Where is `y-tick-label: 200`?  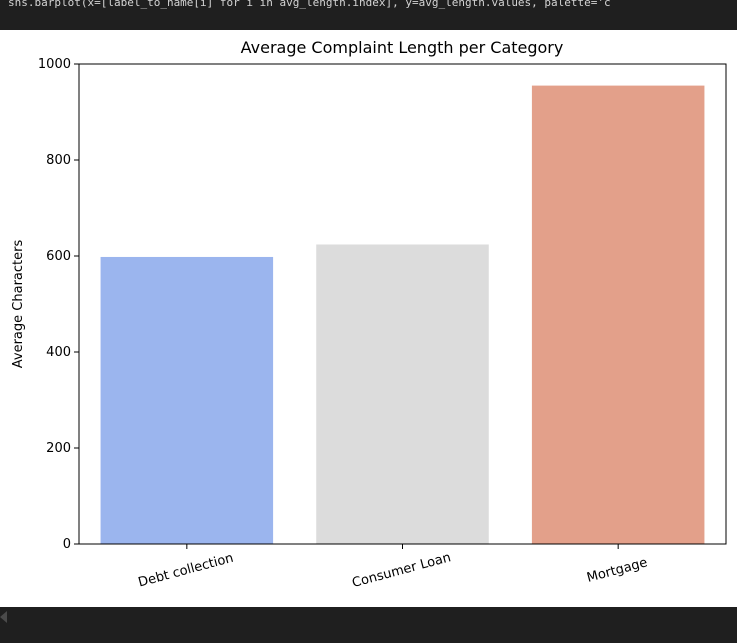
y-tick-label: 200 is located at coordinates (58, 448).